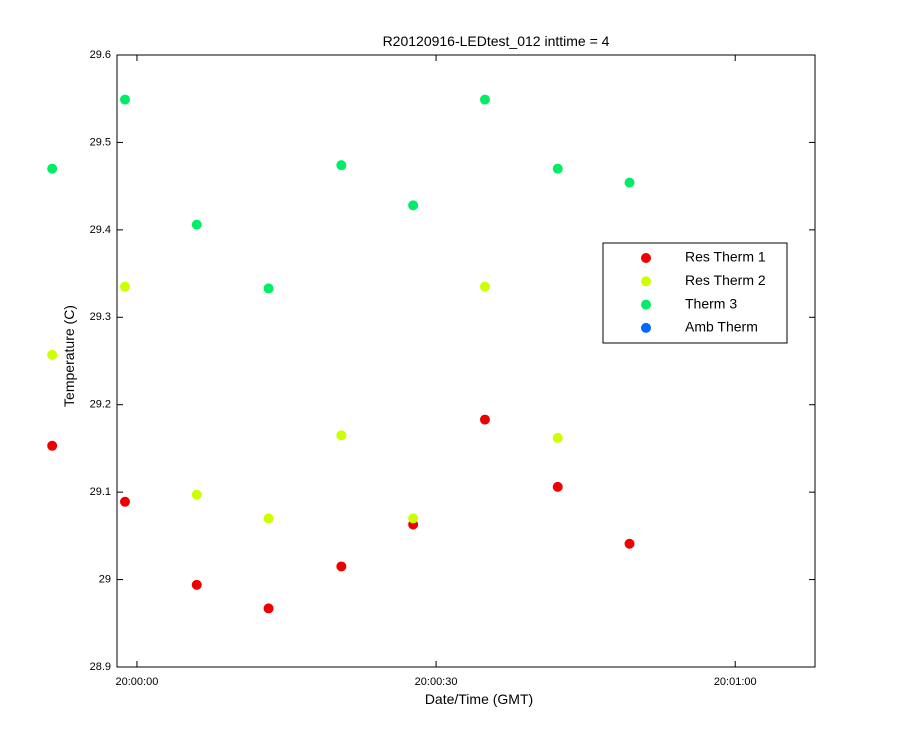 The image size is (900, 750). What do you see at coordinates (69, 356) in the screenshot?
I see `y-axis-title: Temperature (C)` at bounding box center [69, 356].